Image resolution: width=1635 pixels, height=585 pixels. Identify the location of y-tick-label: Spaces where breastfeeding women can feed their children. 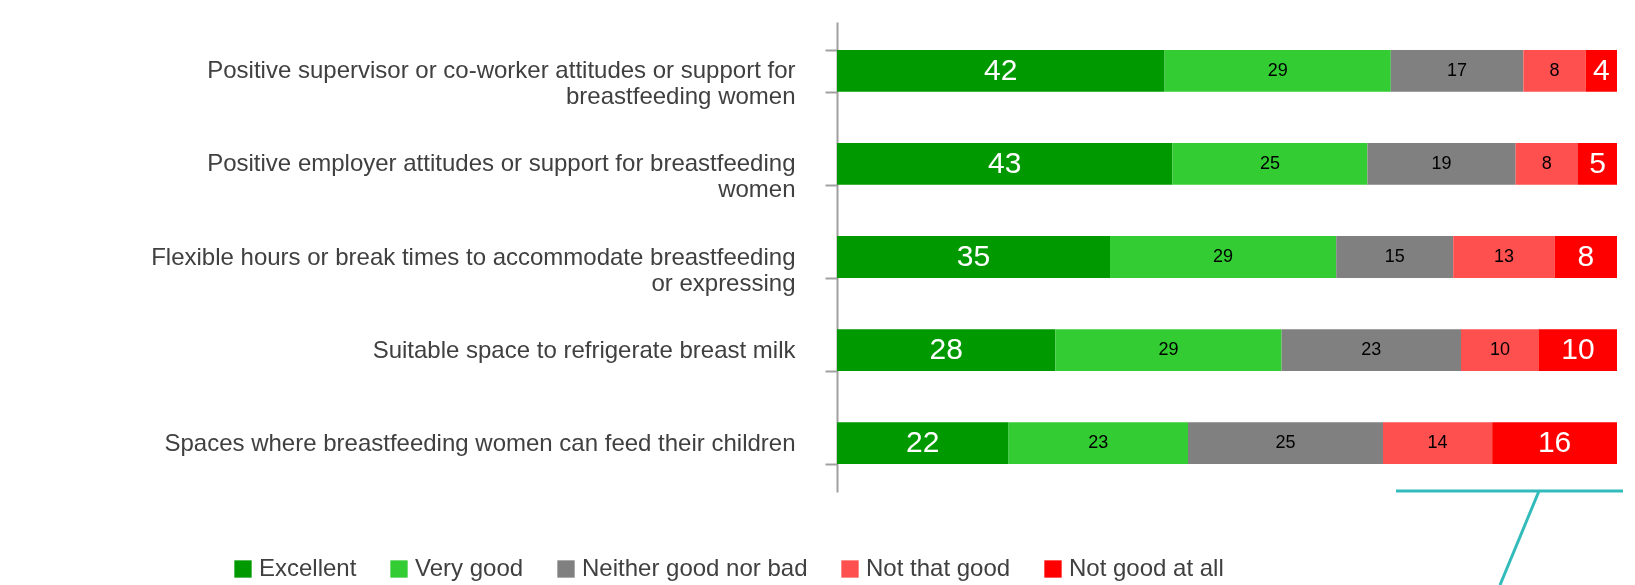
(480, 442).